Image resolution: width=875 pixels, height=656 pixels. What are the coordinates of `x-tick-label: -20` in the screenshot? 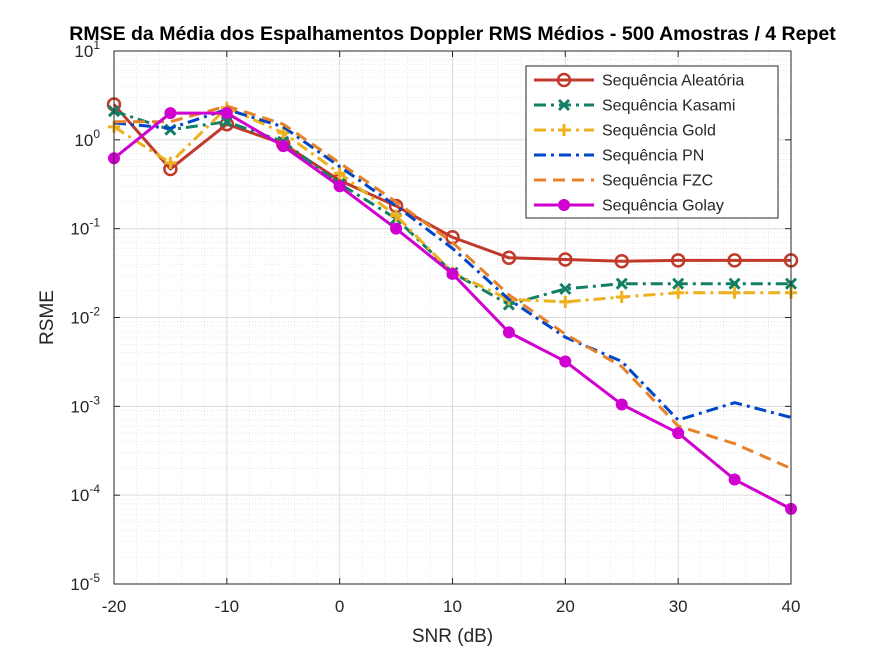 It's located at (114, 606).